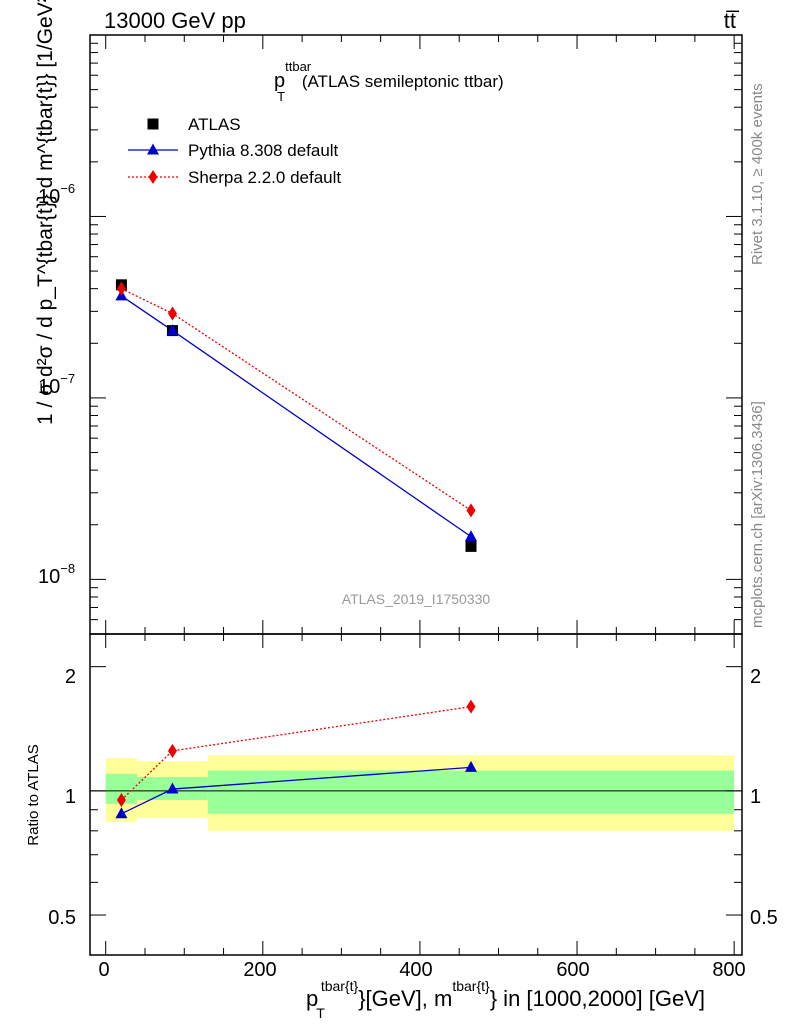 This screenshot has width=786, height=1024. I want to click on xtick-labels: 0 200 400 600 800, so click(421, 970).